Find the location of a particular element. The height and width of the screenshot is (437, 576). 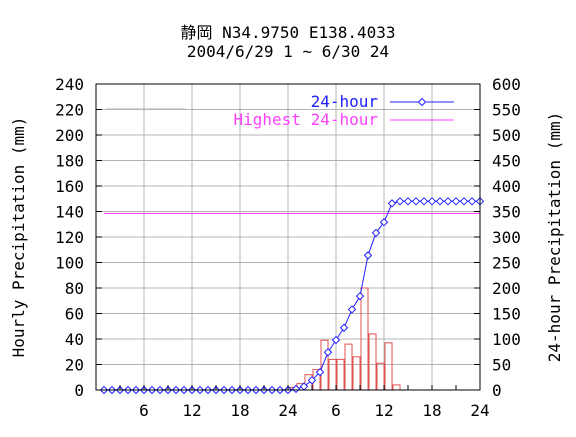

legend-label-highest: Highest 24-hour is located at coordinates (306, 119).